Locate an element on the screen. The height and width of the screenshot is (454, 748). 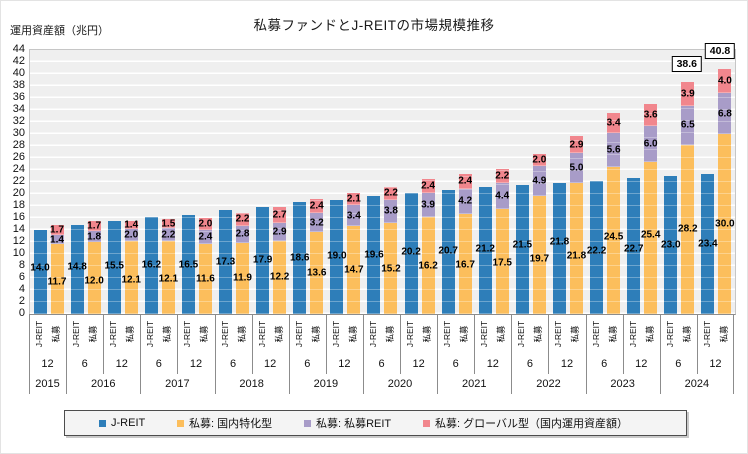
y-tick-label: 40 is located at coordinates (18, 73).